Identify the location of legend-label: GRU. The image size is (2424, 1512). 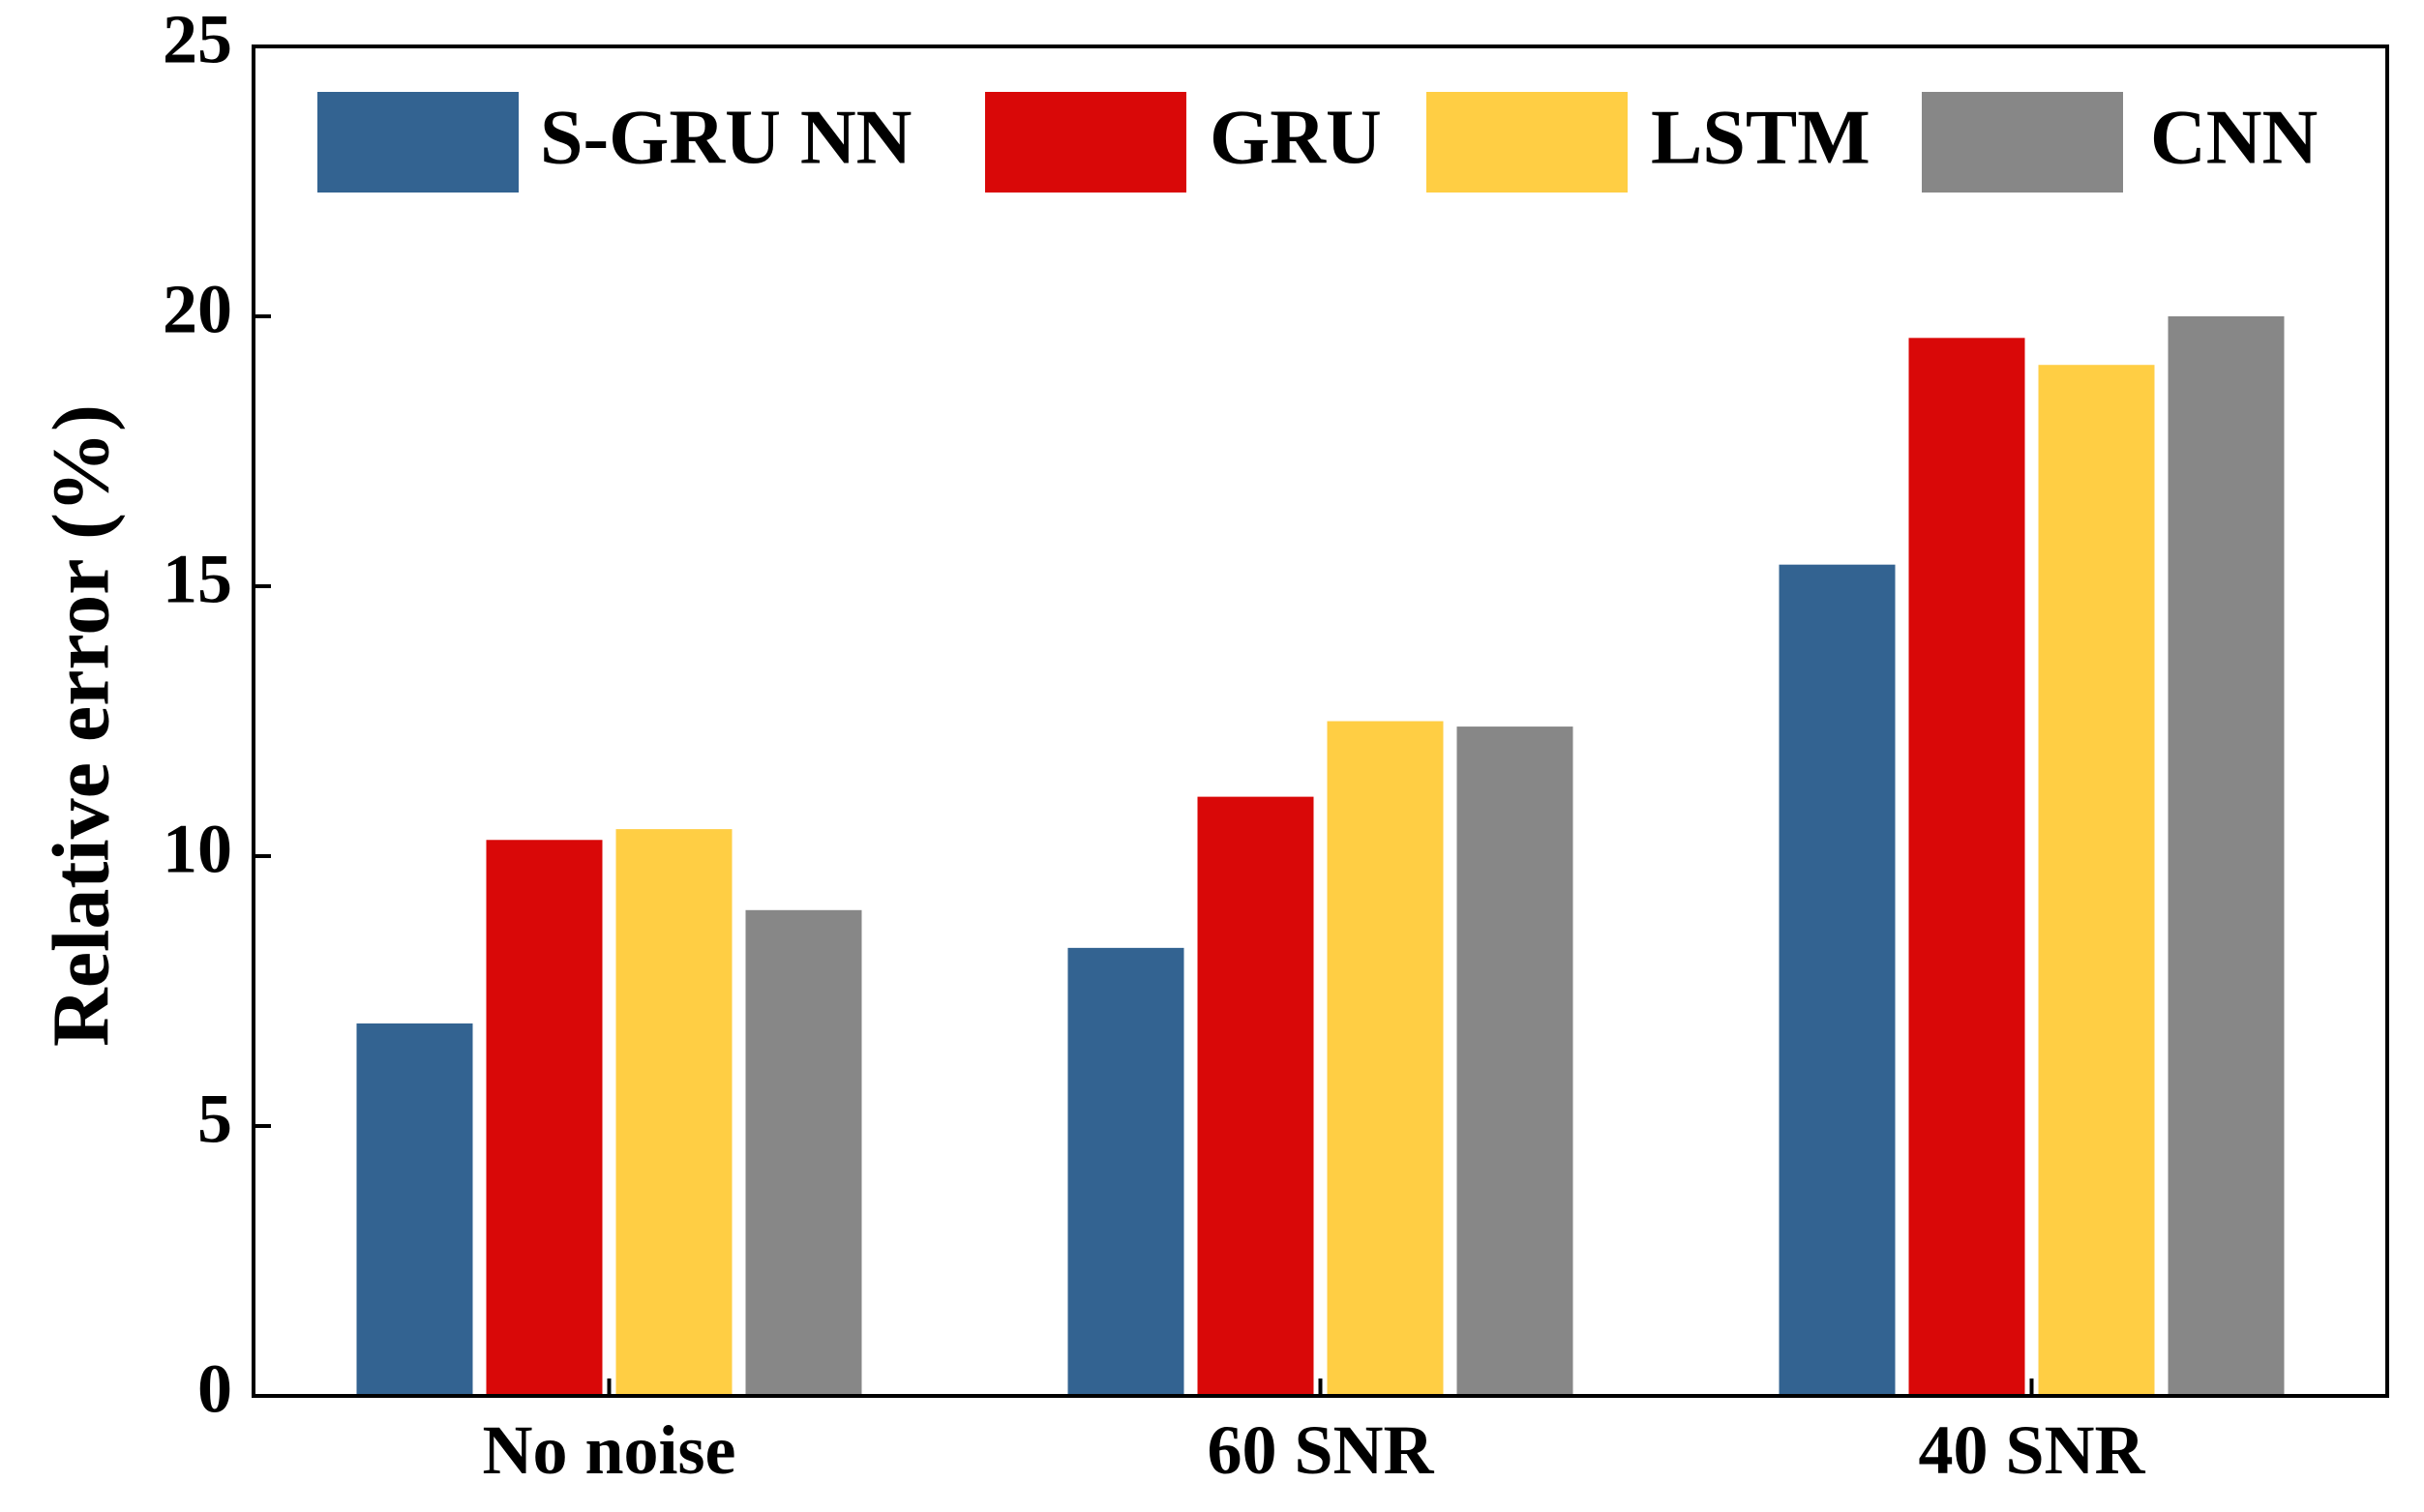
(1296, 137).